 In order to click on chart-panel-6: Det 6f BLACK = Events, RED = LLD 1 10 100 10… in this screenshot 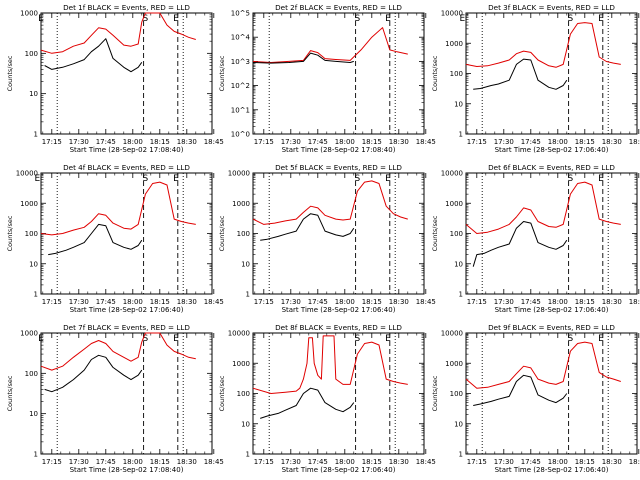, I will do `click(535, 238)`.